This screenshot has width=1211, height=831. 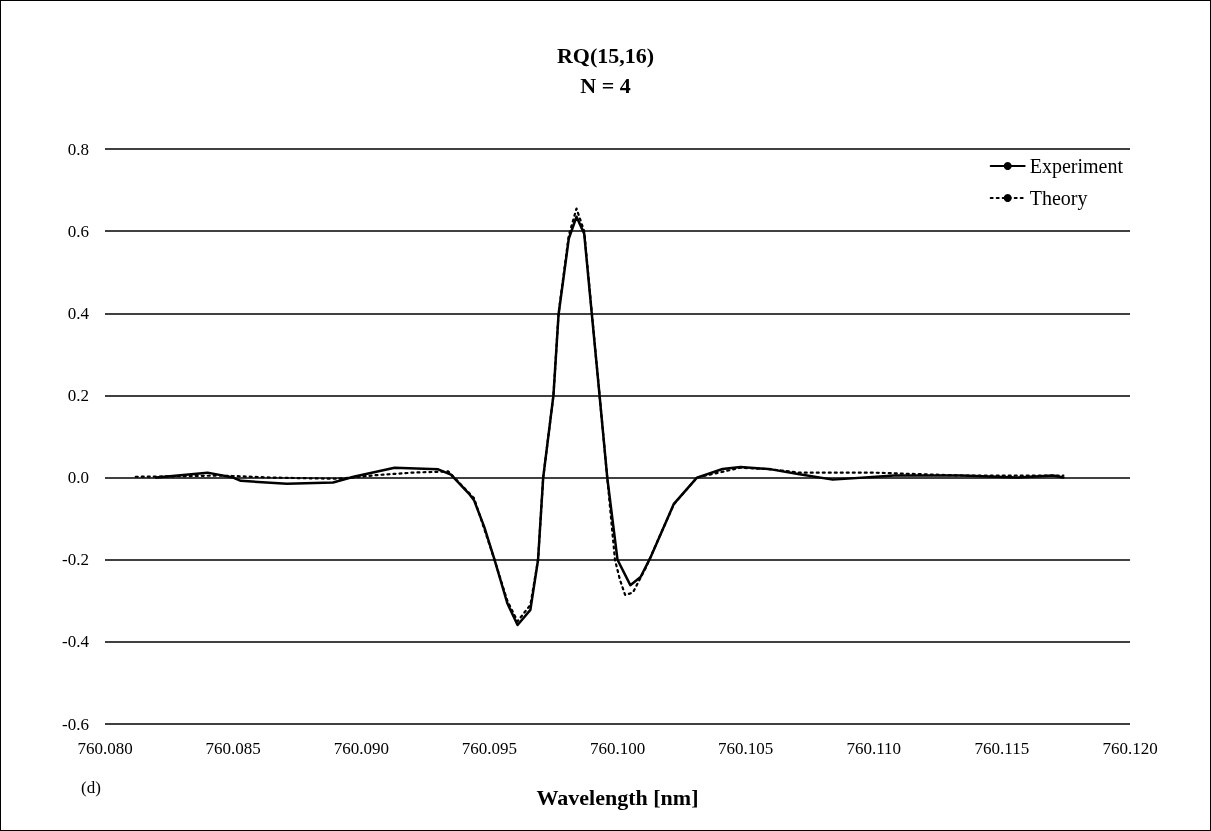 I want to click on x-tick-label: 760.095, so click(x=489, y=748).